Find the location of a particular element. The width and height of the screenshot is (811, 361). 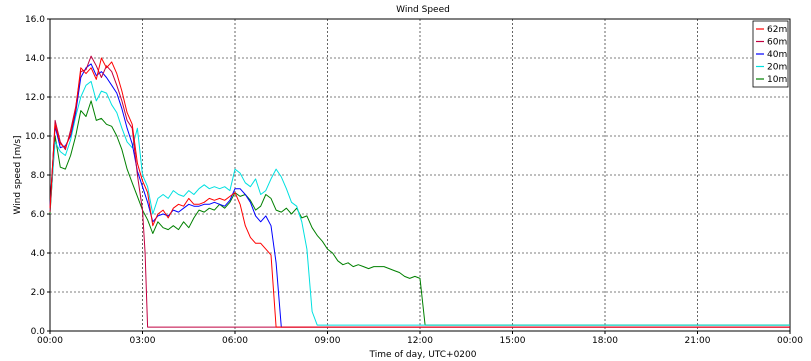

x-tick-label: 12:00 is located at coordinates (420, 341).